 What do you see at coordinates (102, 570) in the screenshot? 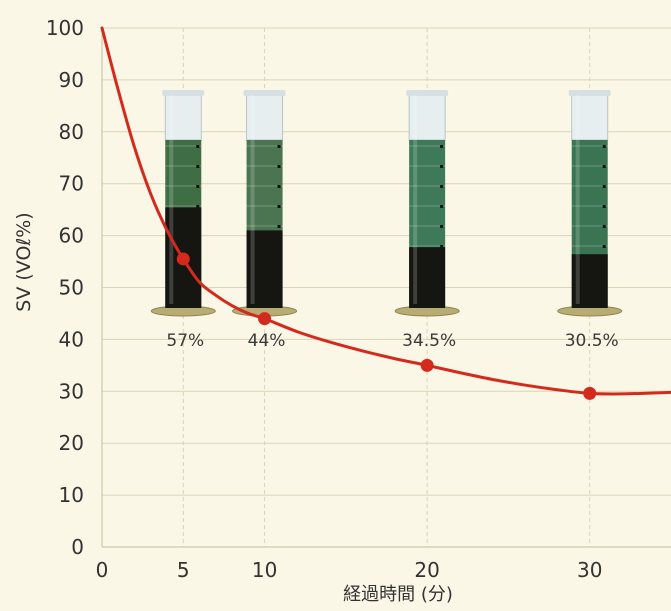
I see `x-tick-label: 0` at bounding box center [102, 570].